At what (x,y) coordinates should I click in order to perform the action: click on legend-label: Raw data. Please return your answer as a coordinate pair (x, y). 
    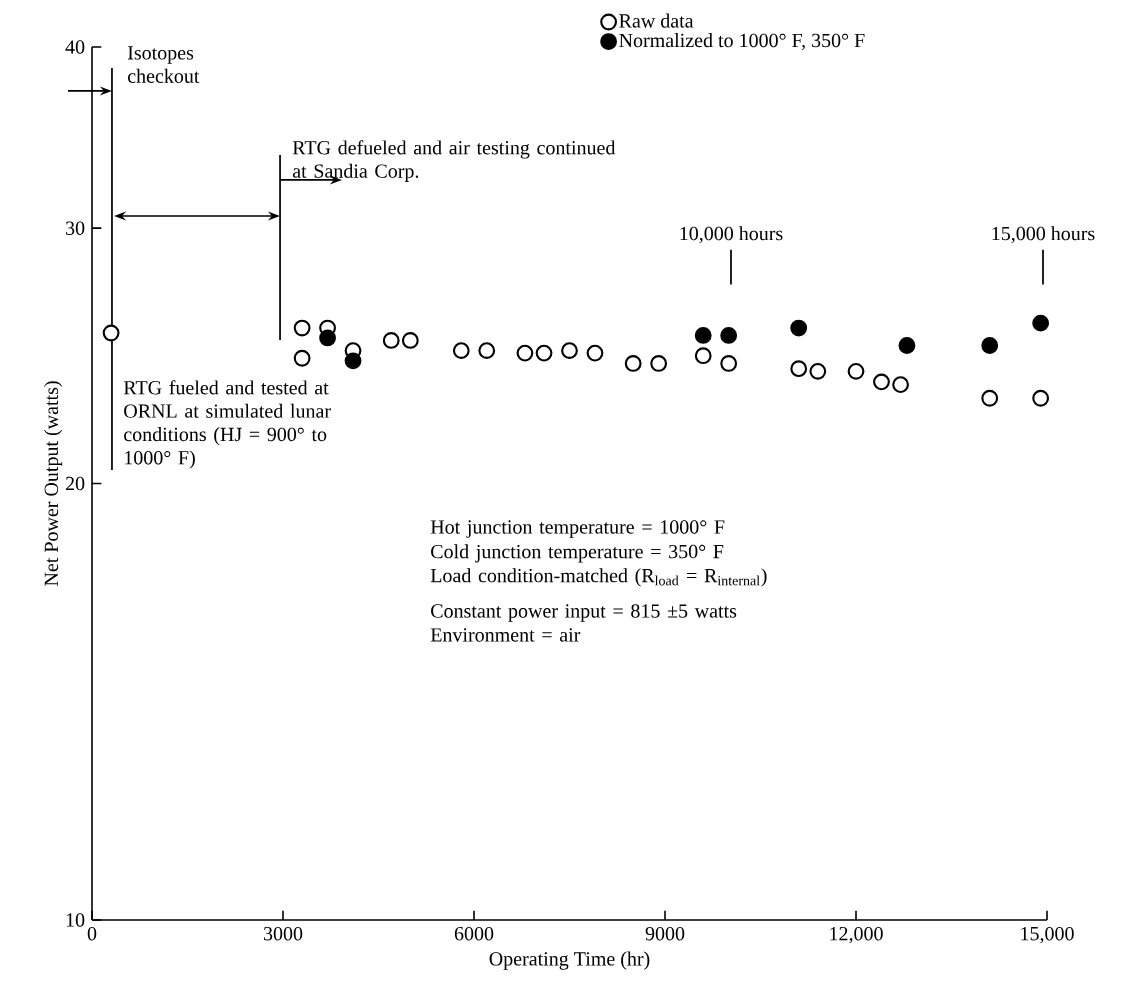
    Looking at the image, I should click on (656, 20).